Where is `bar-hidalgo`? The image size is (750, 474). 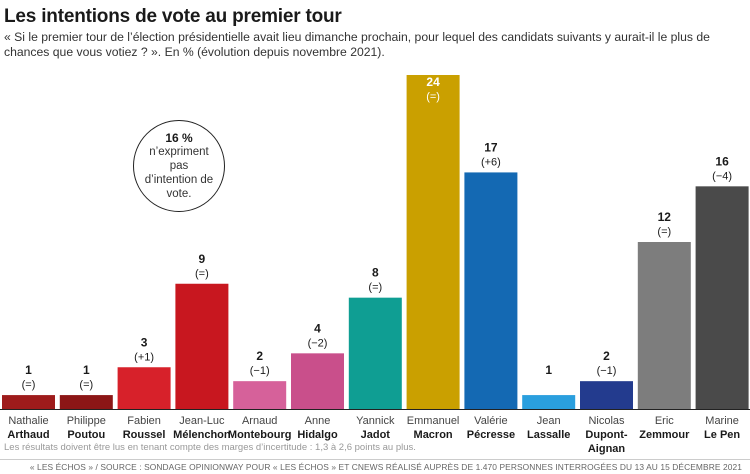
bar-hidalgo is located at coordinates (317, 381).